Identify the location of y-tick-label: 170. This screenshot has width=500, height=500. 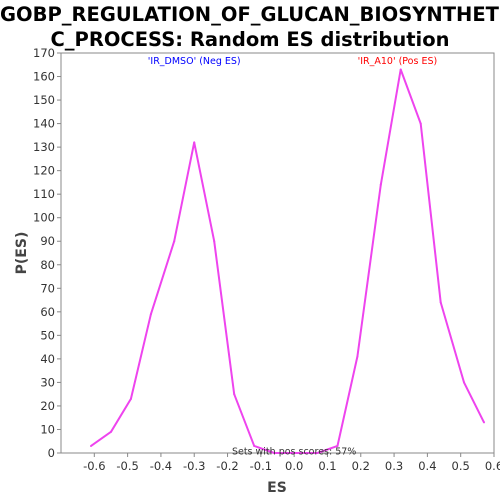
(44, 53).